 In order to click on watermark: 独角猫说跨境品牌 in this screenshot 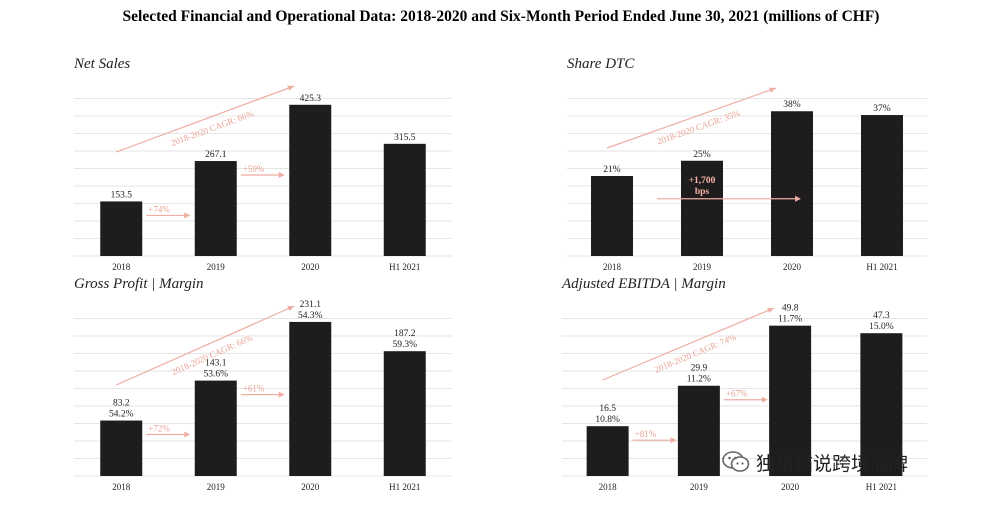, I will do `click(849, 462)`.